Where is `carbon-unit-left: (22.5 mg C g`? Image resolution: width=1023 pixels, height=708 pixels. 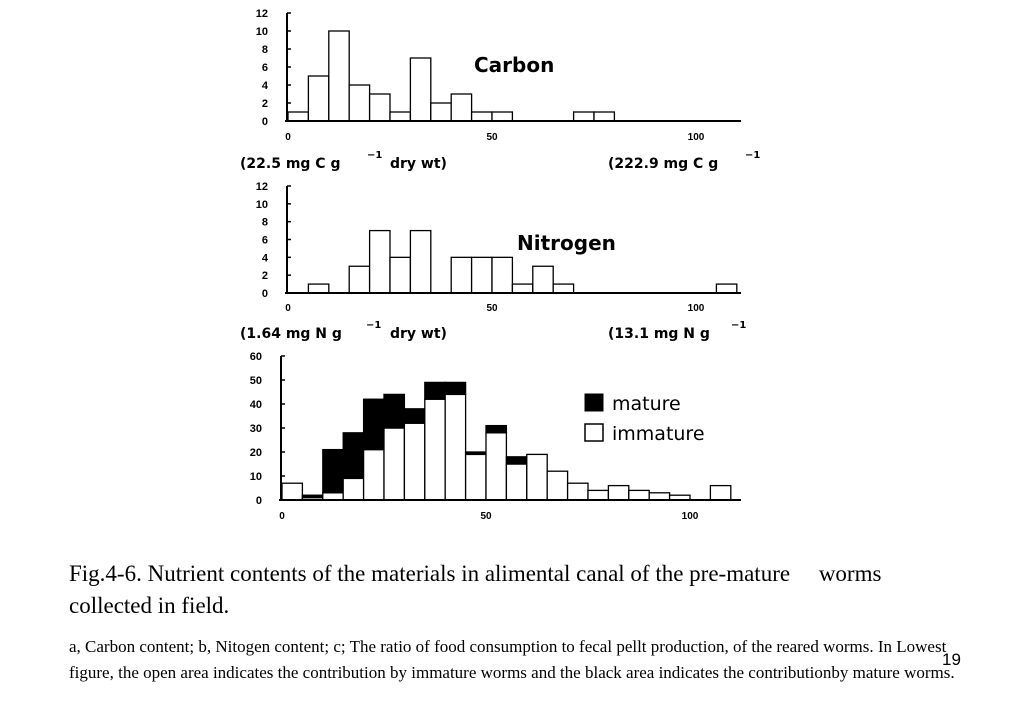 carbon-unit-left: (22.5 mg C g is located at coordinates (290, 164).